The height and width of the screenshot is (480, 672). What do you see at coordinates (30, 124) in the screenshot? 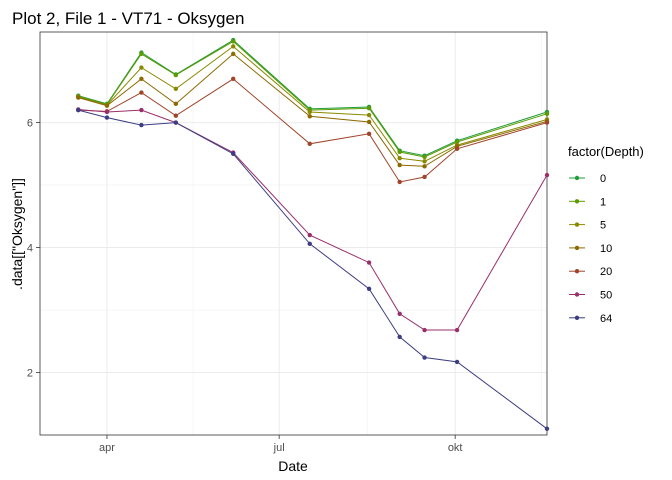
I see `y-tick-label: 6` at bounding box center [30, 124].